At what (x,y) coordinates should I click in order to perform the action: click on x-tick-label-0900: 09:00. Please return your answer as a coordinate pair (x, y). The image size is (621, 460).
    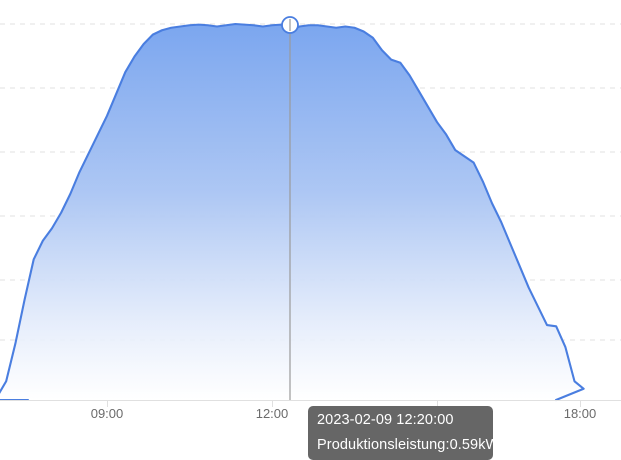
    Looking at the image, I should click on (107, 413).